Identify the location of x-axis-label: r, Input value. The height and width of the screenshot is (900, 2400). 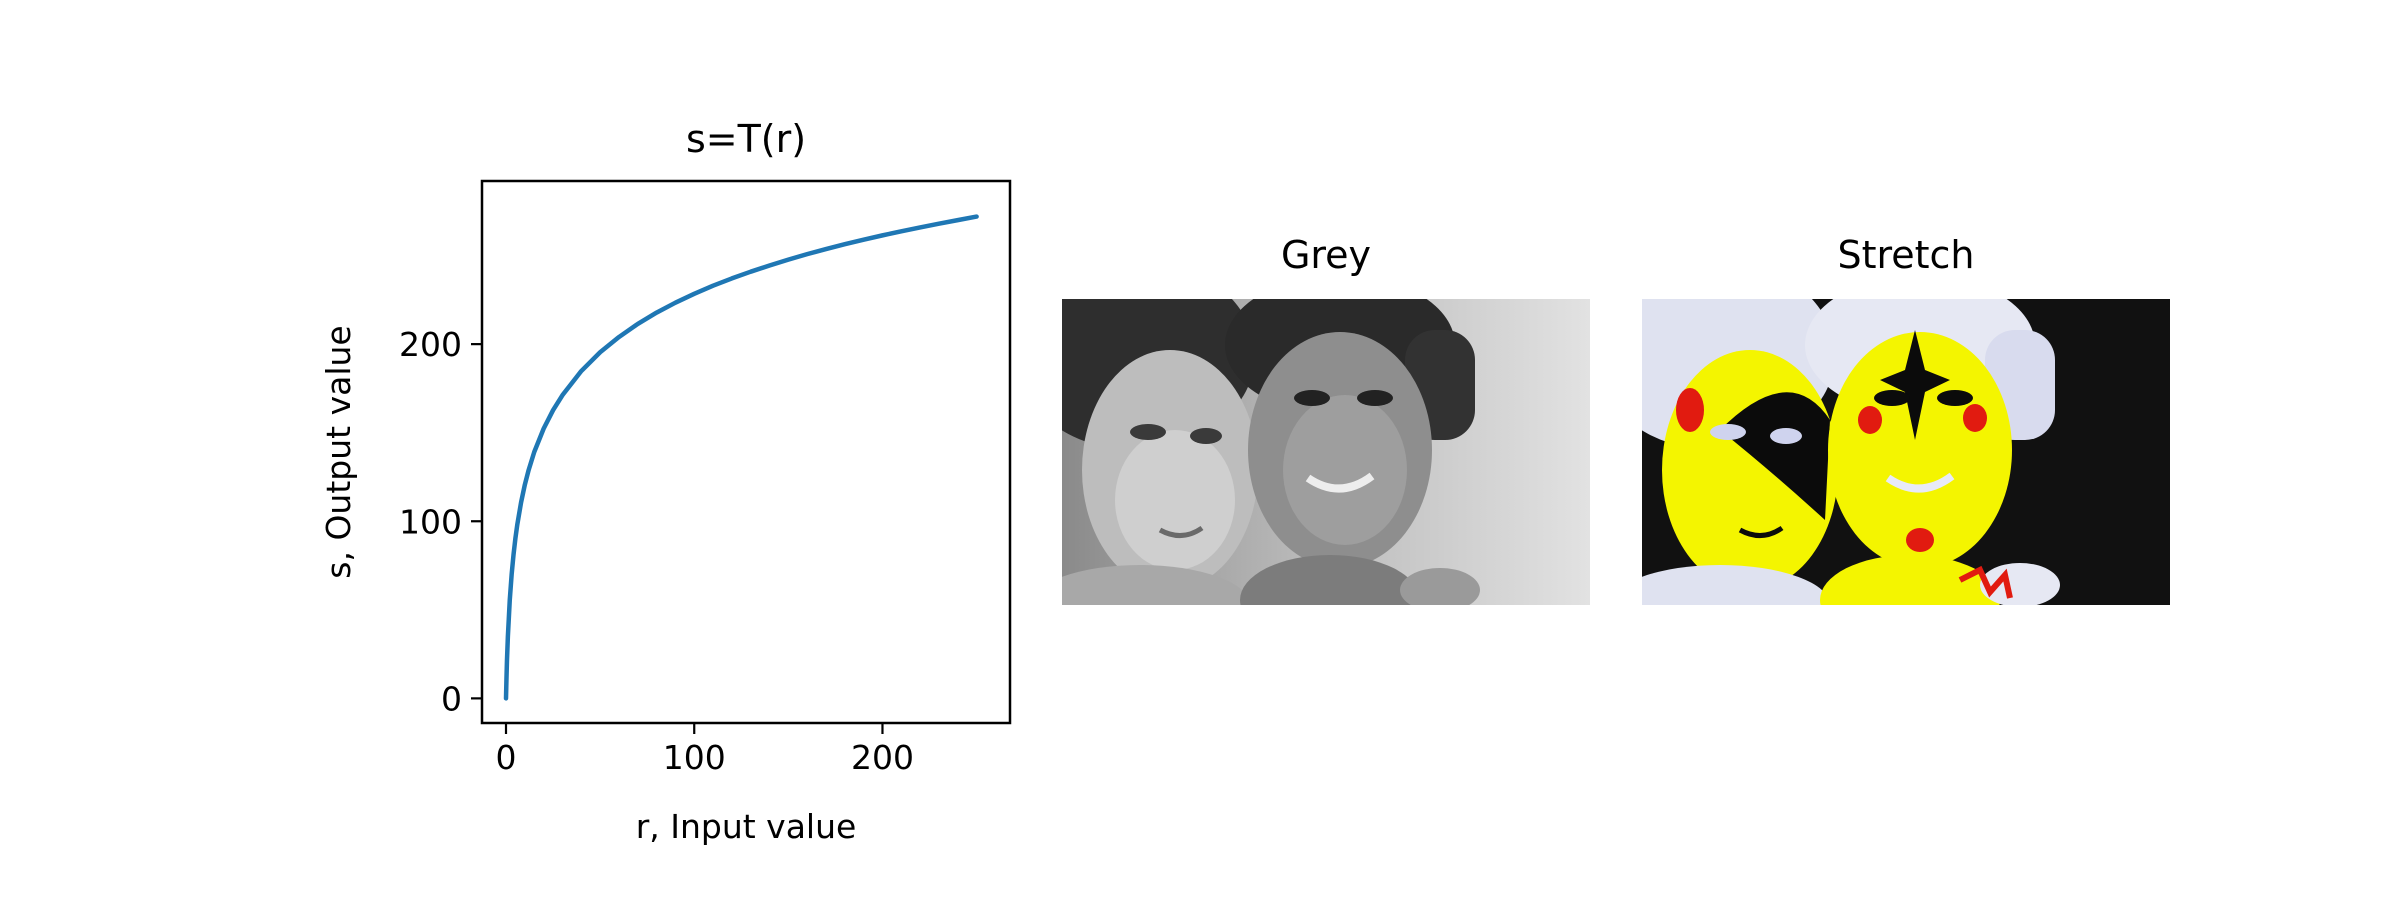
(746, 826).